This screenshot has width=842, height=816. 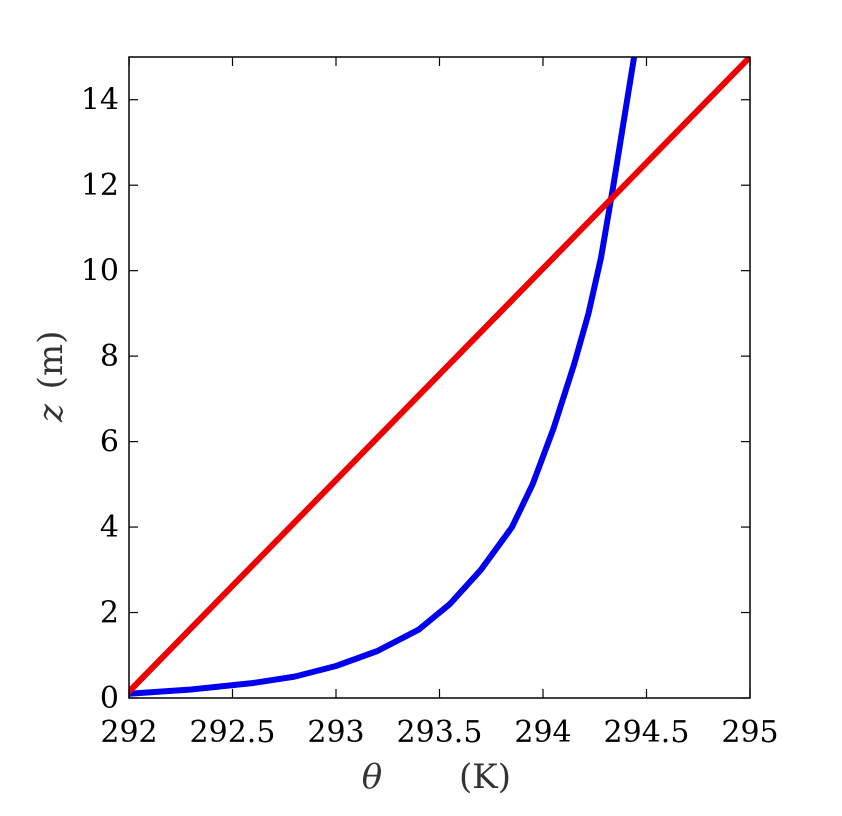 I want to click on x-tick-label: 294.5, so click(x=647, y=732).